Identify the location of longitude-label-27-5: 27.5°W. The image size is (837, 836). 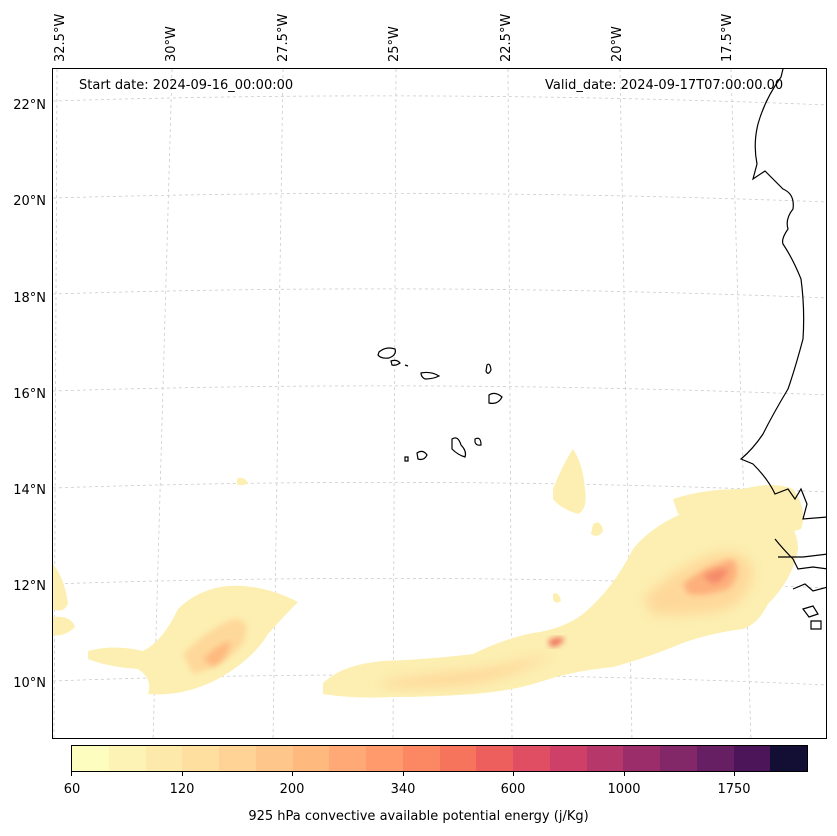
(283, 37).